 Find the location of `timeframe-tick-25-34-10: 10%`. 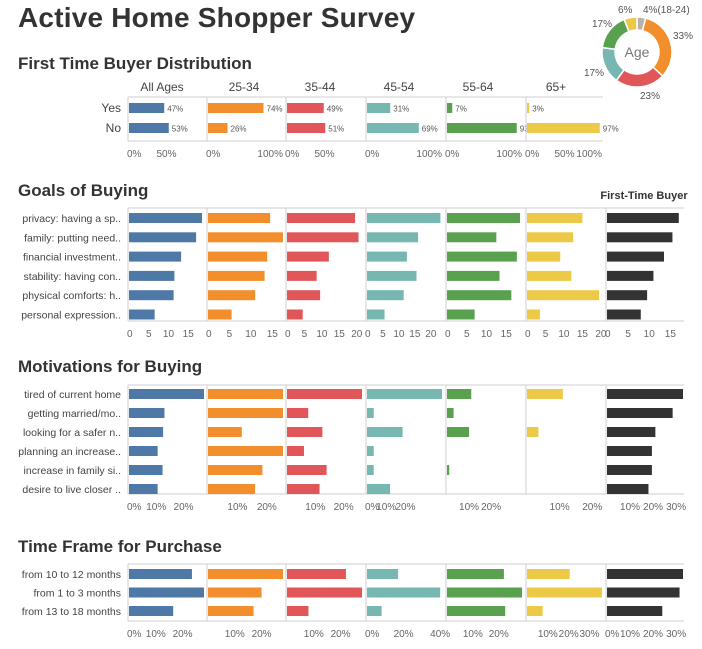

timeframe-tick-25-34-10: 10% is located at coordinates (235, 634).